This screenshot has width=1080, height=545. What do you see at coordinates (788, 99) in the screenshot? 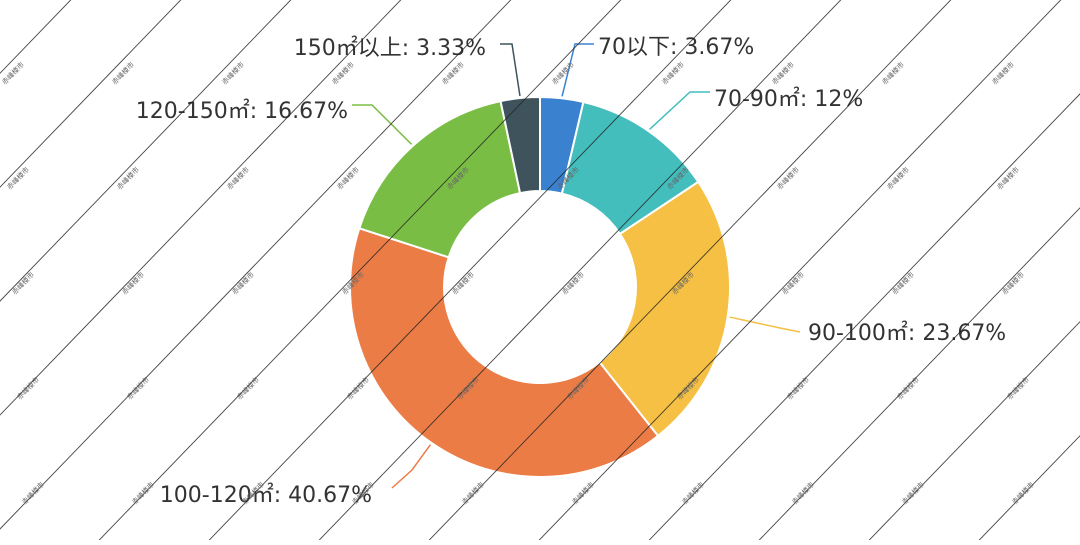
I see `slice-label-2: 70-90㎡: 12%` at bounding box center [788, 99].